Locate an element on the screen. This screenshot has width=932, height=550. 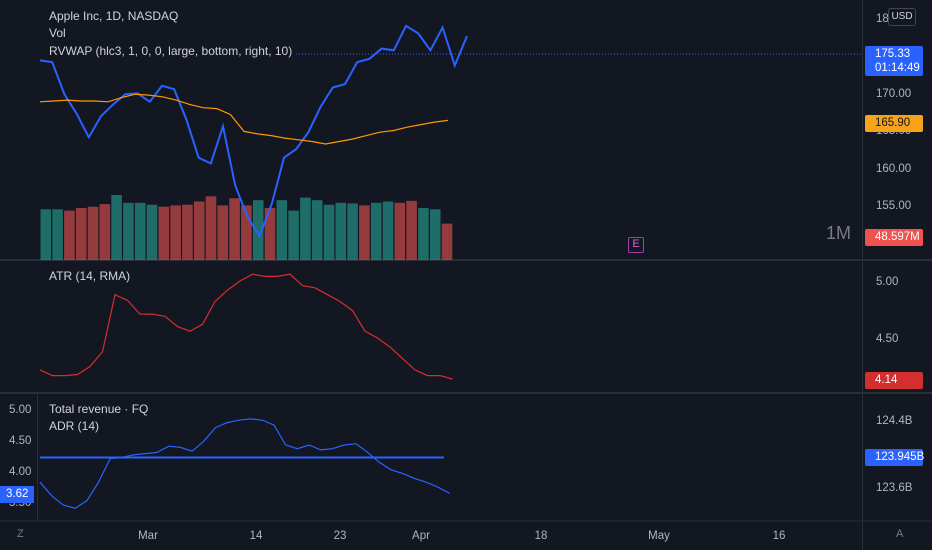
adr-line is located at coordinates (244, 463).